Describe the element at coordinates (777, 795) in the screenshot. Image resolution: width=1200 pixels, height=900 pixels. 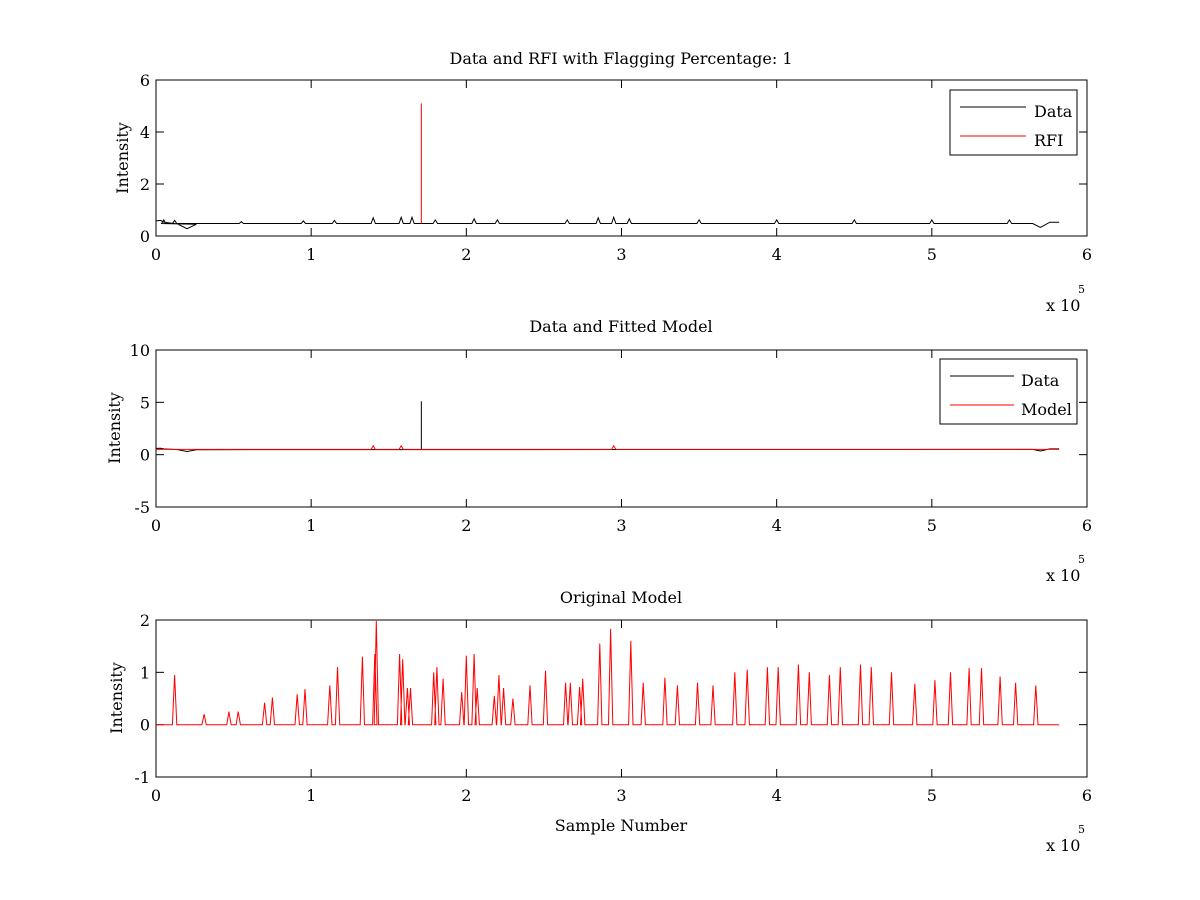
I see `subplot-3-xtick-label-4: 4` at that location.